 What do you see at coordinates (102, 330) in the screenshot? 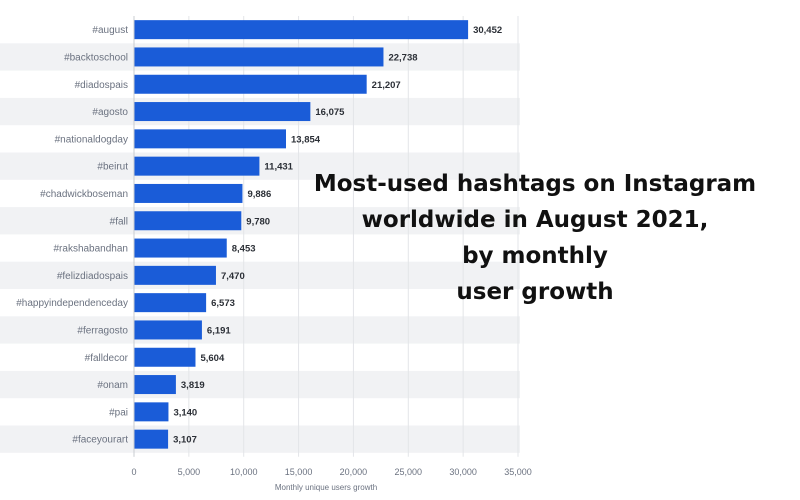
I see `category-label: #ferragosto` at bounding box center [102, 330].